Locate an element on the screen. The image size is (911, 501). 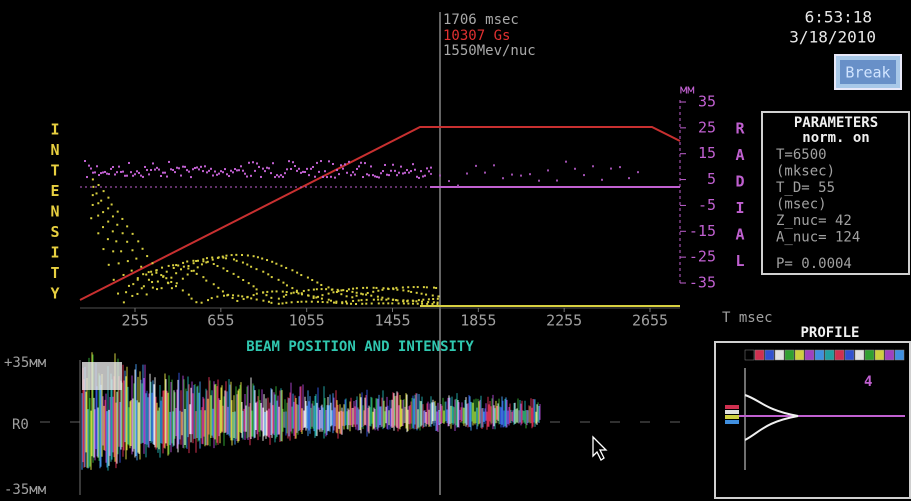
x-tick-label: 1455 is located at coordinates (392, 321).